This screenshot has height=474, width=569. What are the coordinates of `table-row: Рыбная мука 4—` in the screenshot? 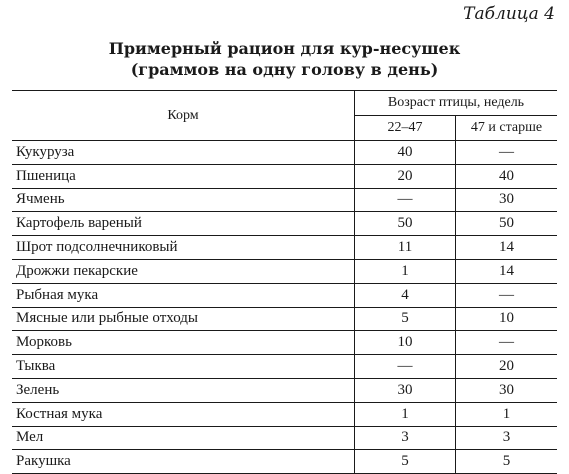 It's located at (284, 295).